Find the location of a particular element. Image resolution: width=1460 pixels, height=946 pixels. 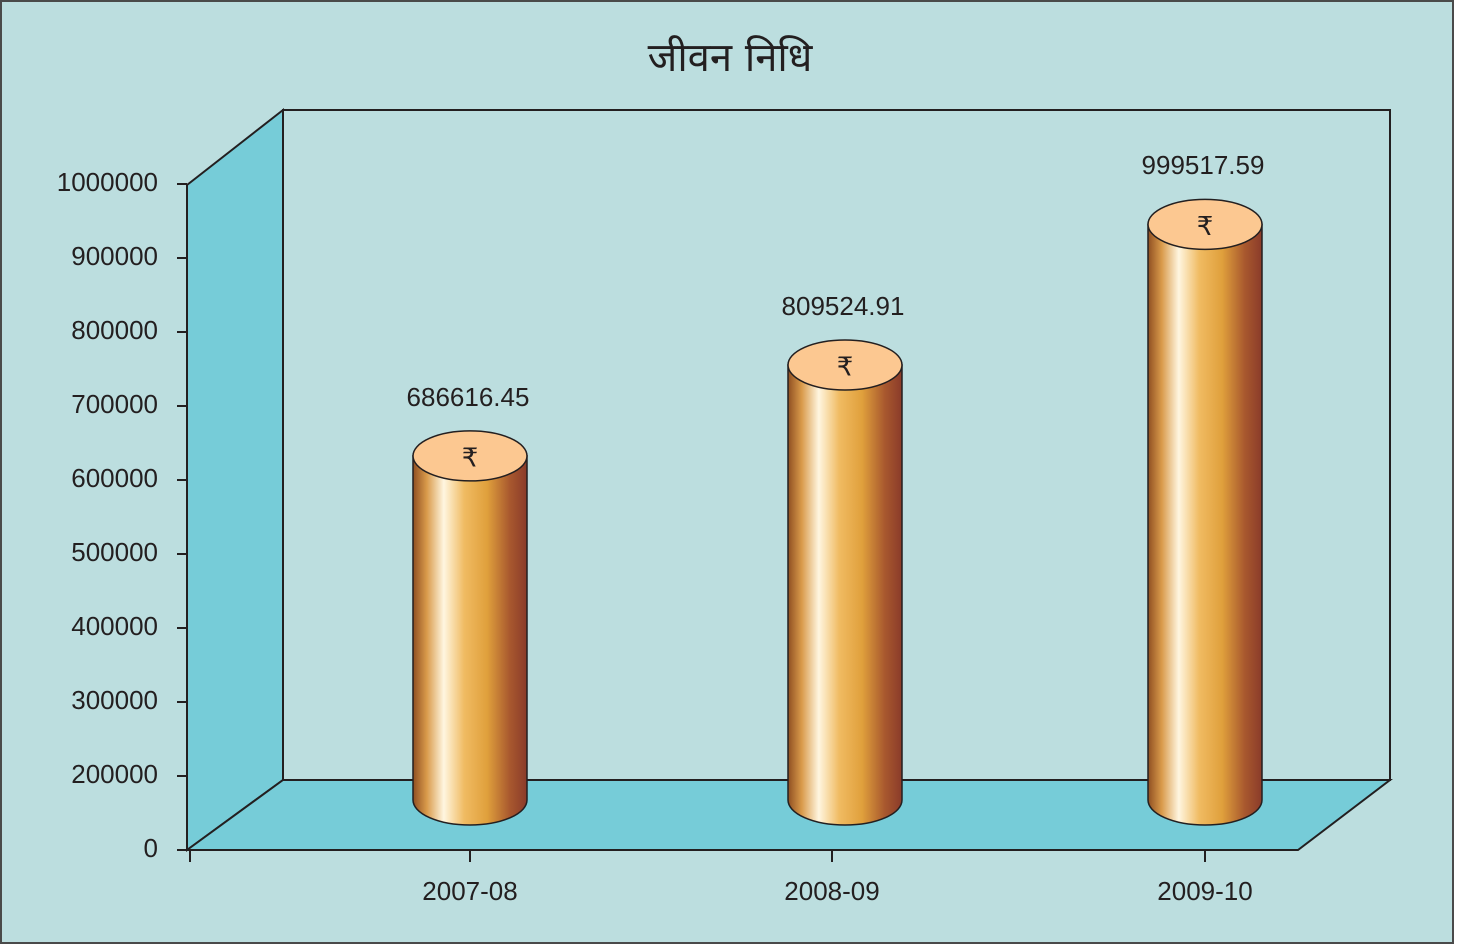

data-label: 809524.91 is located at coordinates (843, 306).